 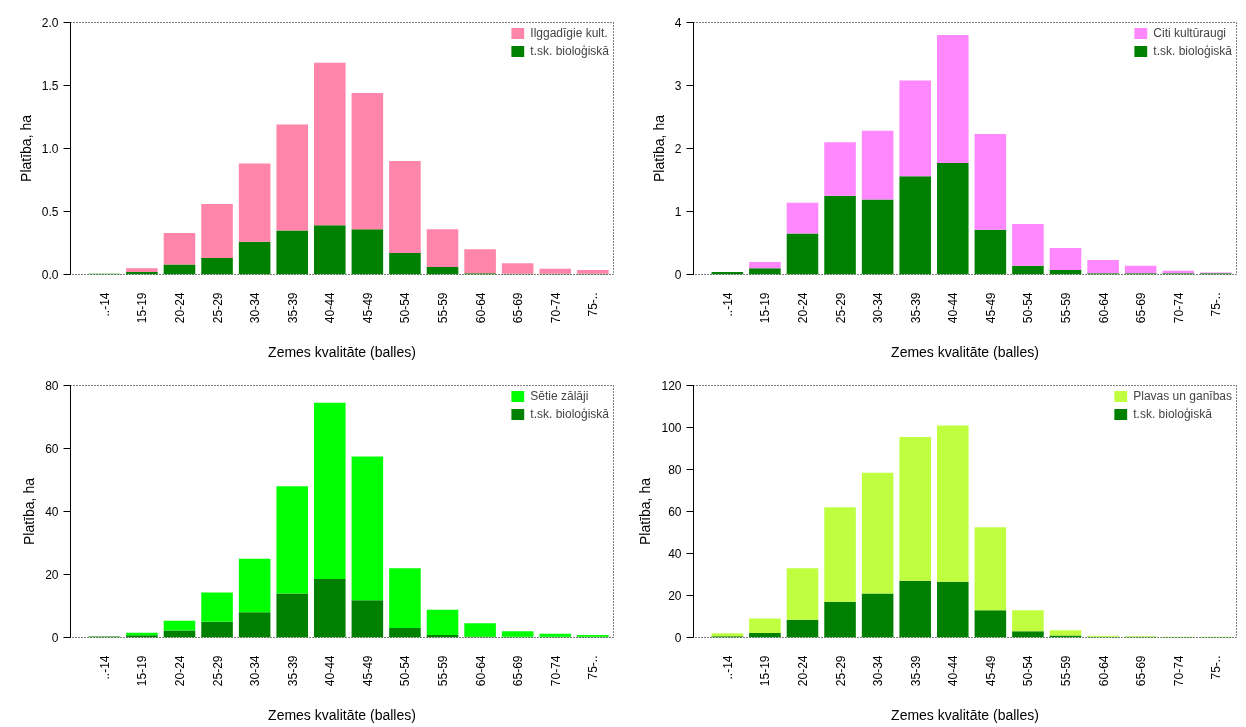 What do you see at coordinates (50, 275) in the screenshot?
I see `y-tick-label: 0.0` at bounding box center [50, 275].